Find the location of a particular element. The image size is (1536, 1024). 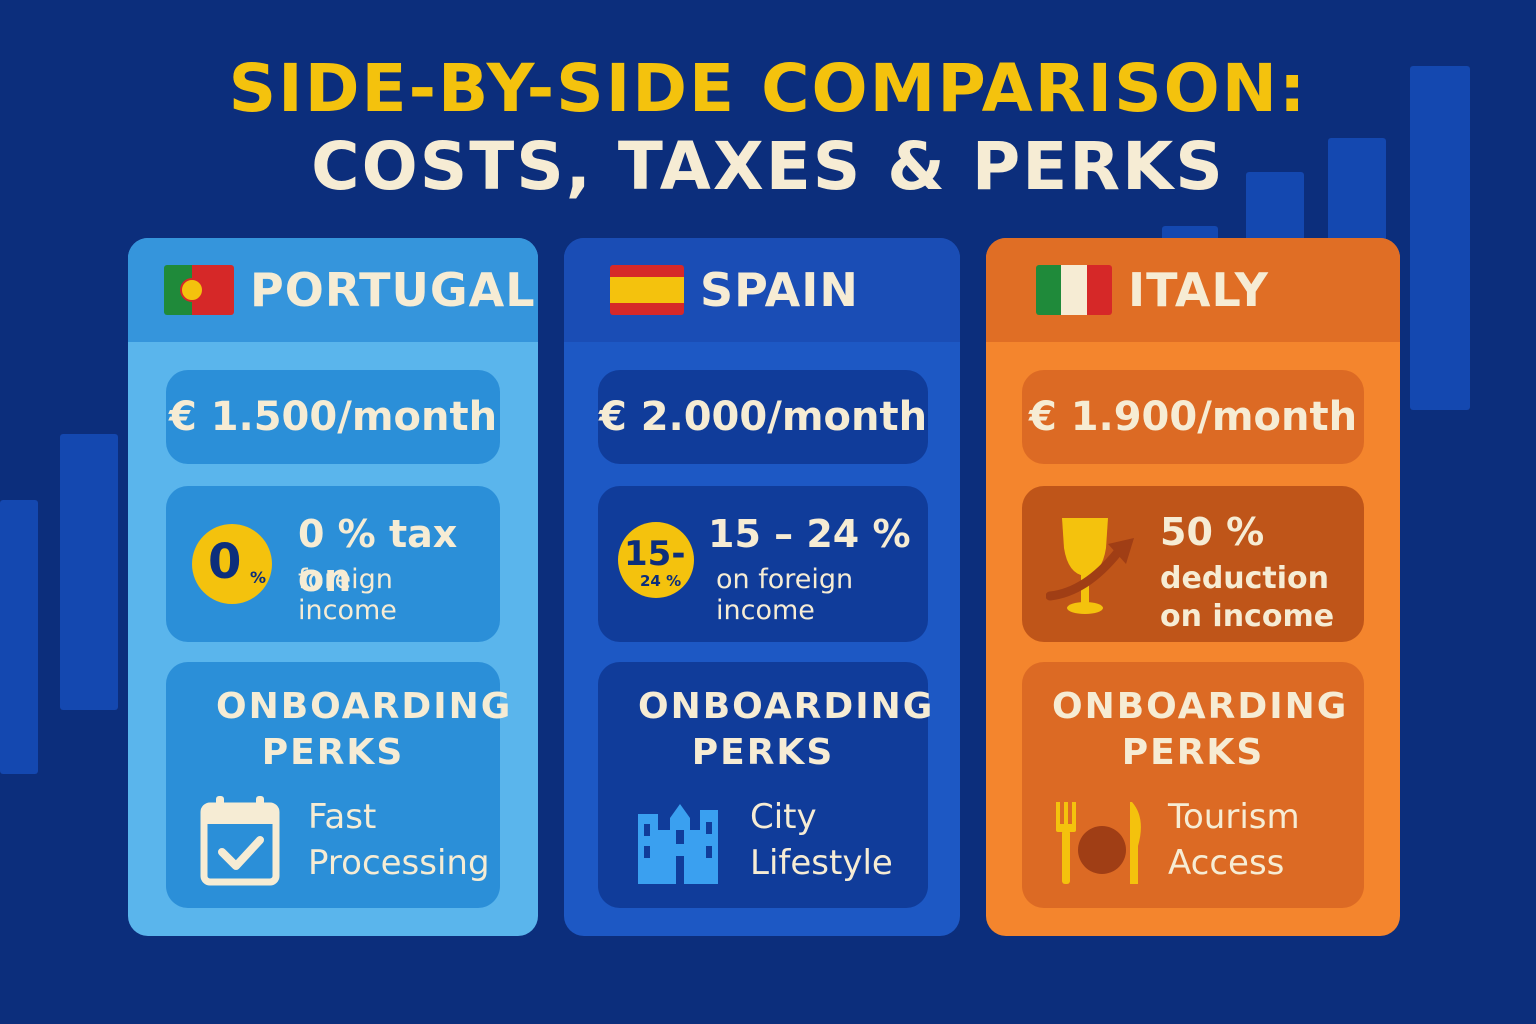

perks-section: ONBOARDING PERKS City Lifestyle is located at coordinates (766, 785).